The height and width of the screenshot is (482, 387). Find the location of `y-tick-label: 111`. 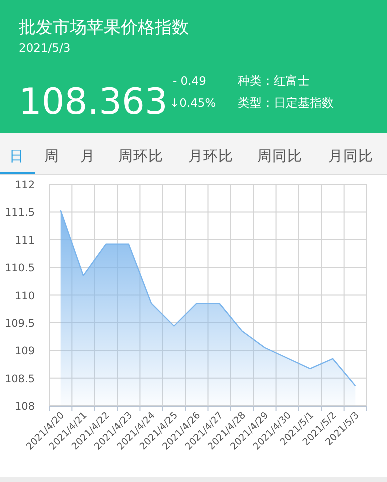

y-tick-label: 111 is located at coordinates (24, 240).